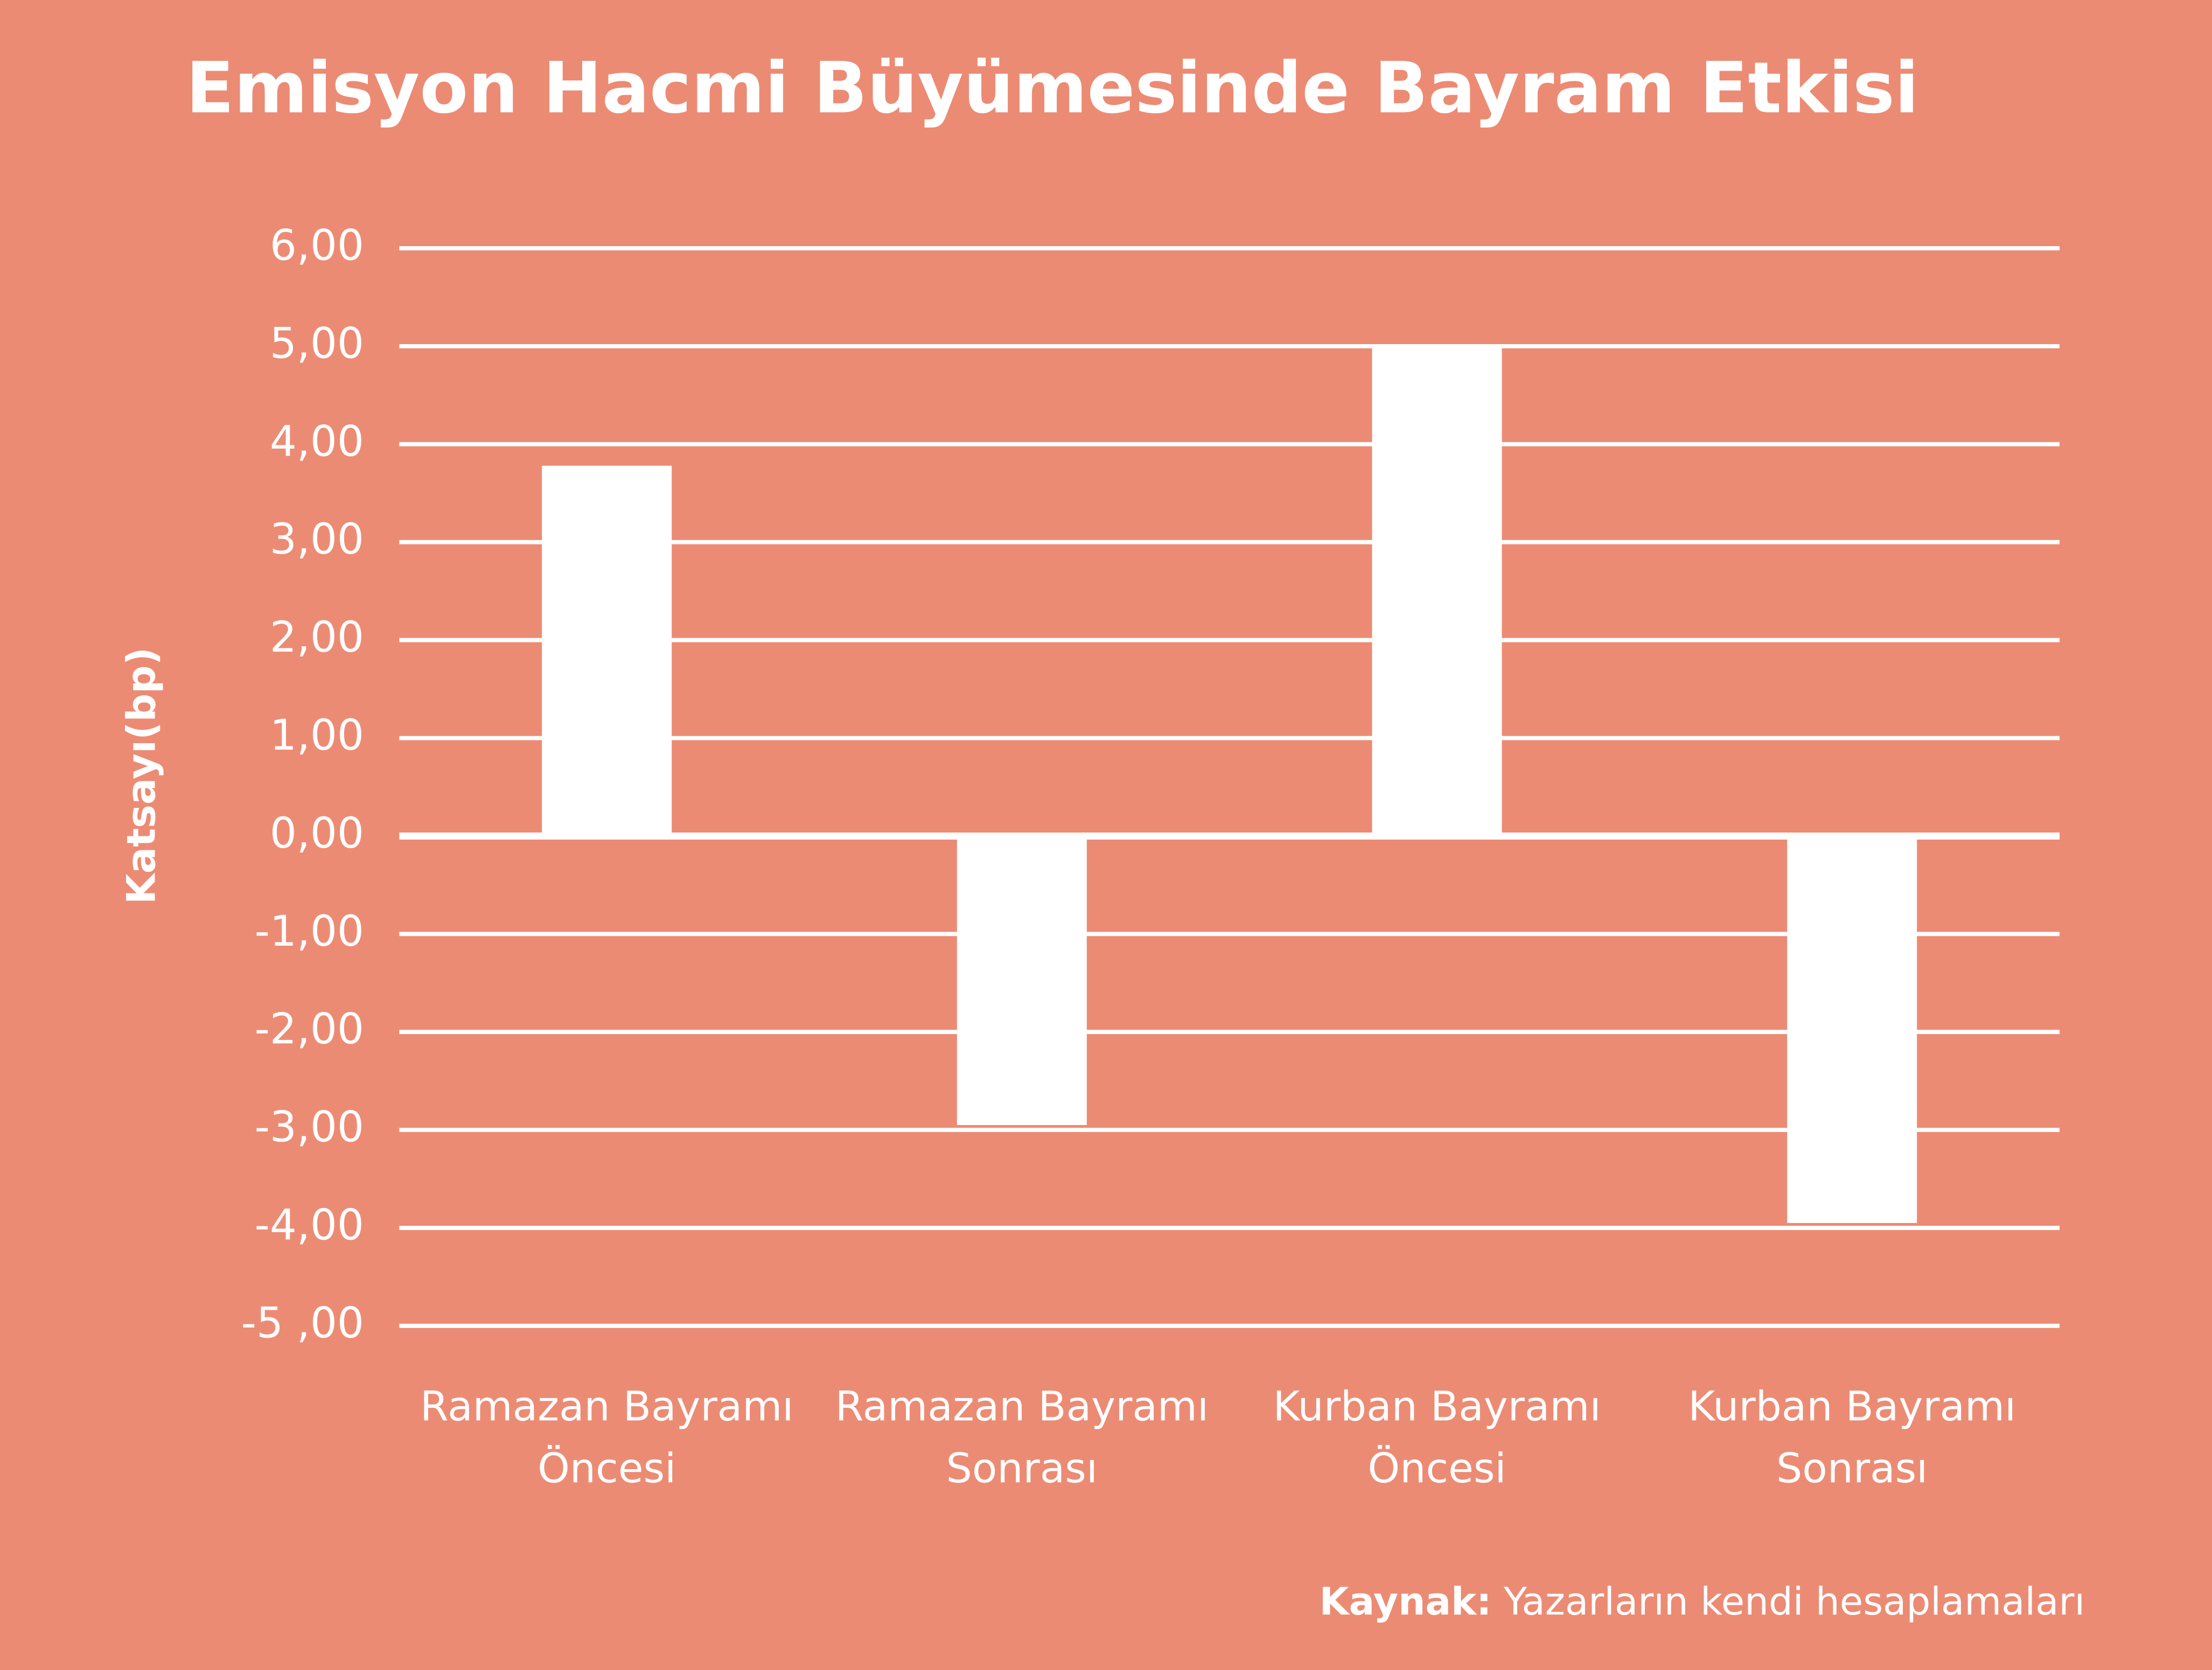 The height and width of the screenshot is (1670, 2212). I want to click on x-tick-label-box: Ramazan Bayramı Sonrası, so click(1022, 1437).